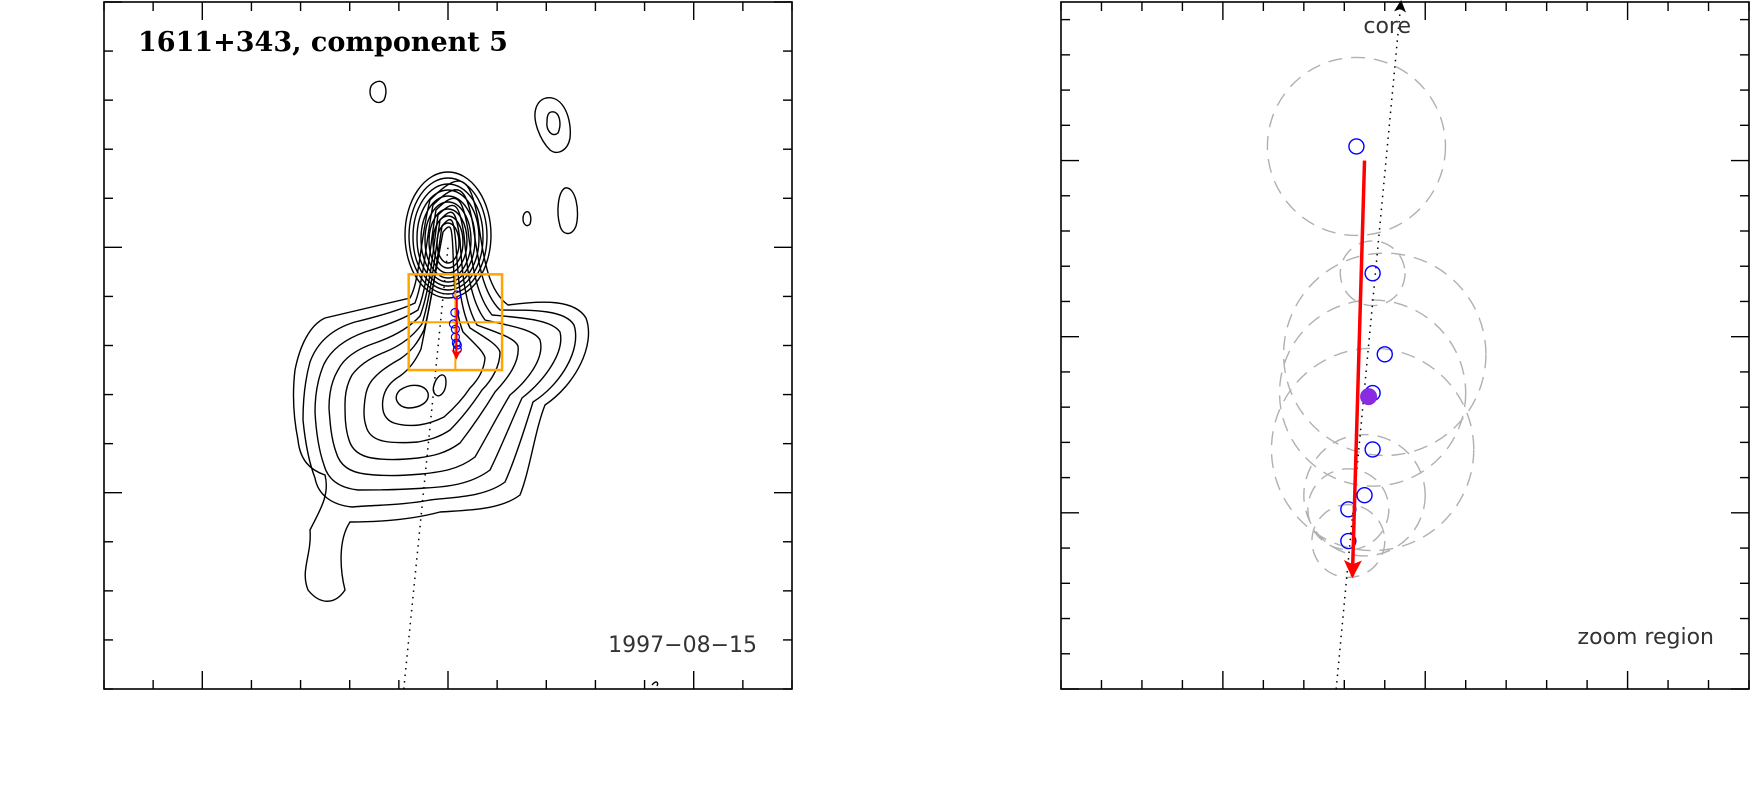 This screenshot has width=1751, height=809. What do you see at coordinates (323, 42) in the screenshot?
I see `plot-title: 1611+343, component 5` at bounding box center [323, 42].